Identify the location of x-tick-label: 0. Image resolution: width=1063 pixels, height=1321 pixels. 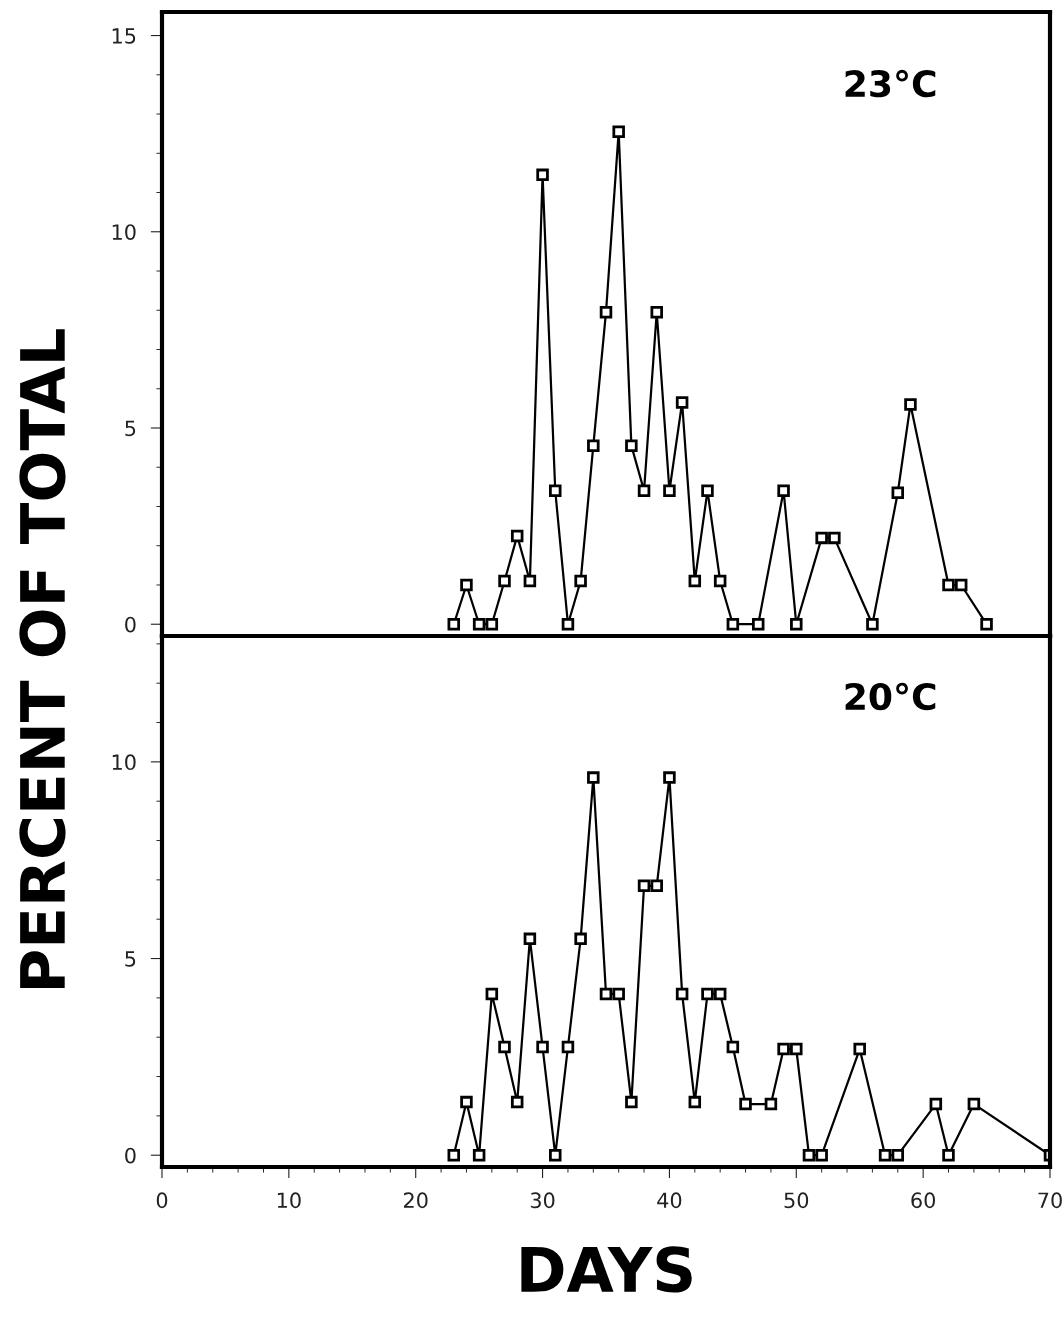
(162, 1200).